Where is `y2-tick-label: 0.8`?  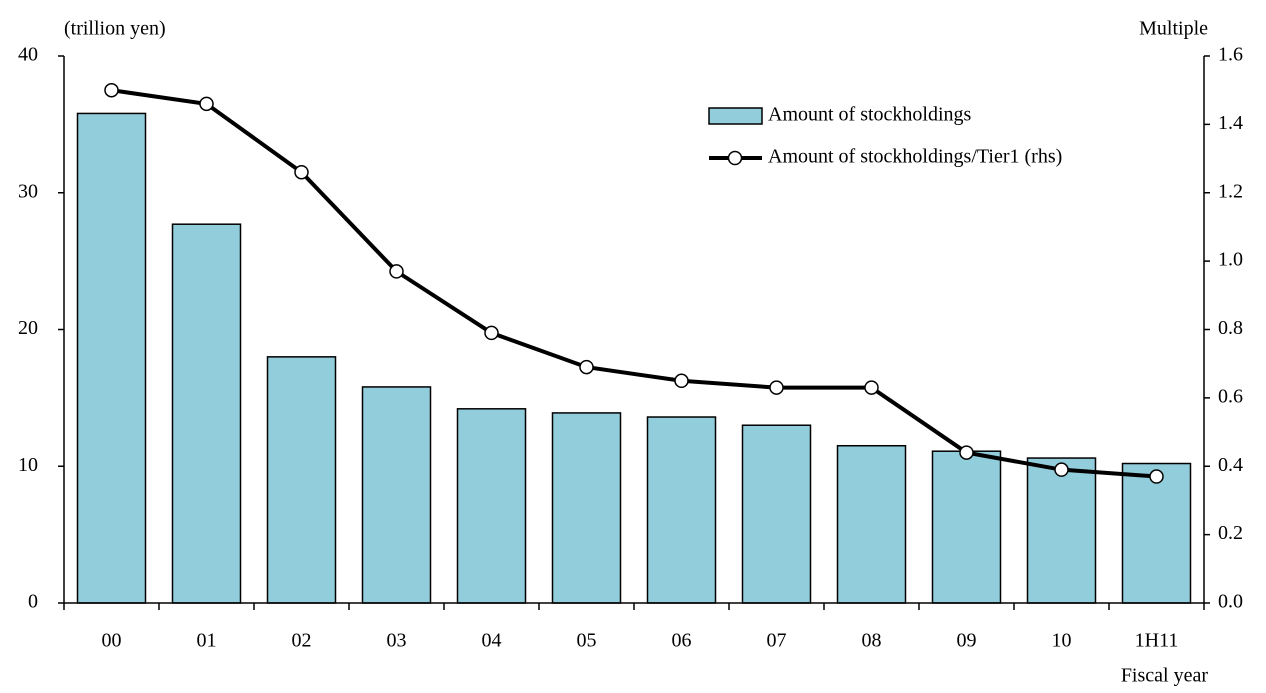
y2-tick-label: 0.8 is located at coordinates (1230, 328).